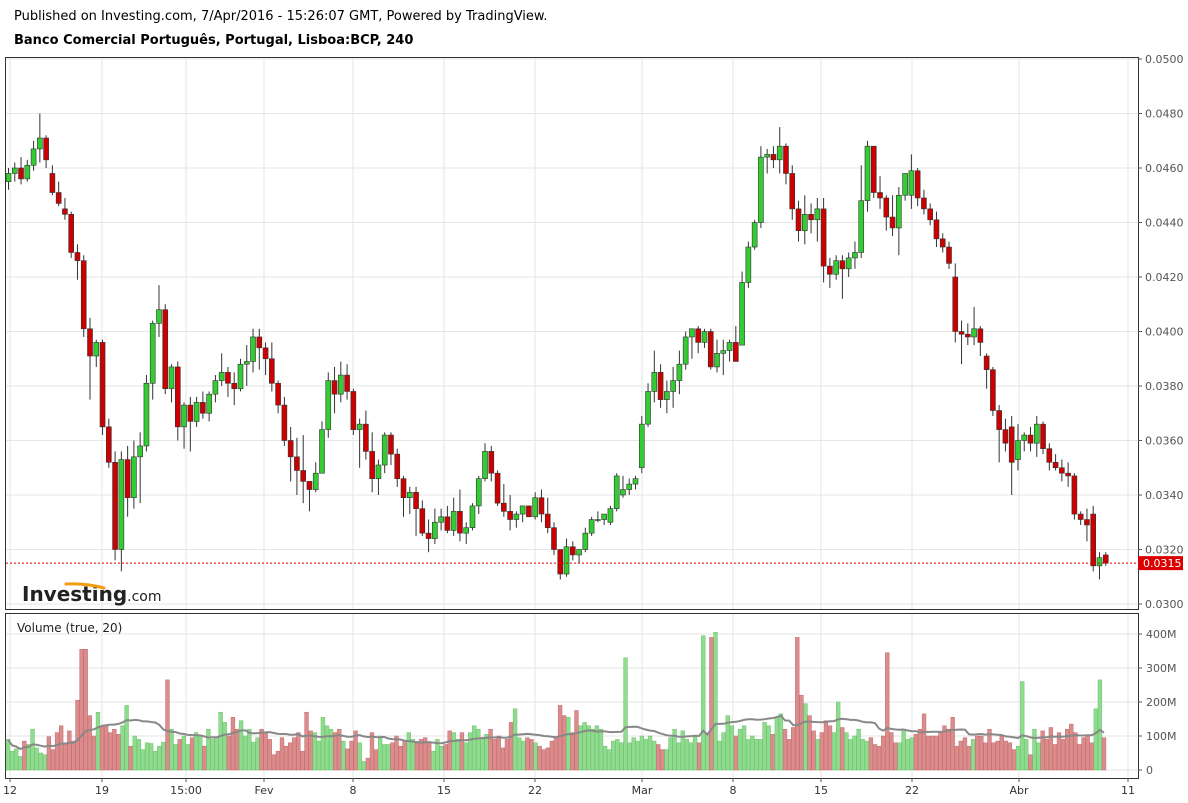 The width and height of the screenshot is (1188, 803). I want to click on time-axis: 12 19 15:00 Fev 8 15 22 Mar 8 15 22 Abr 11, so click(569, 787).